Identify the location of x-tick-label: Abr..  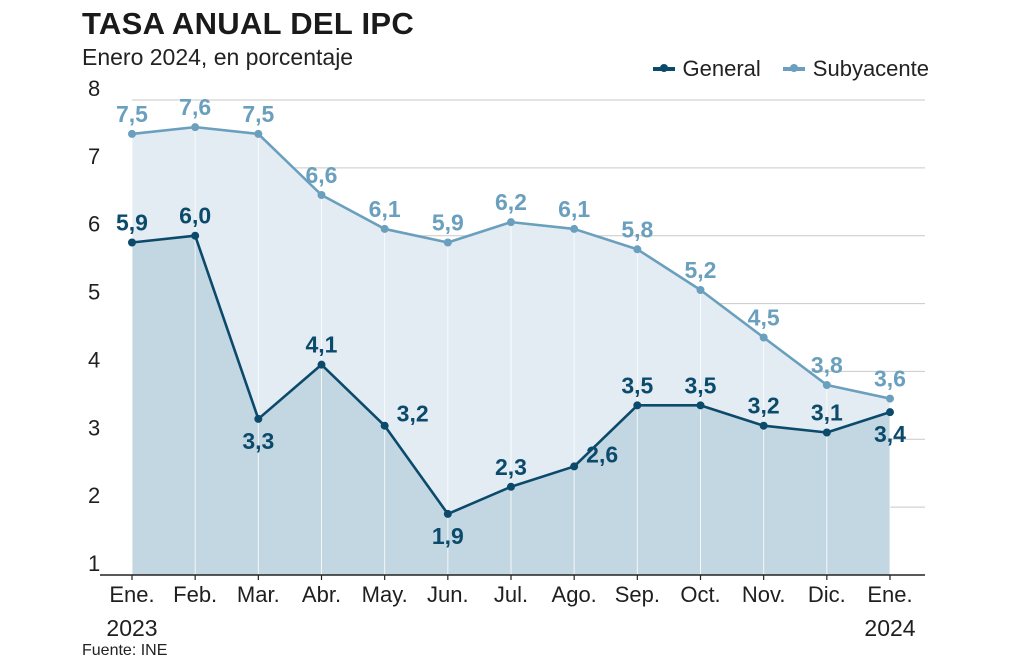
(321, 594).